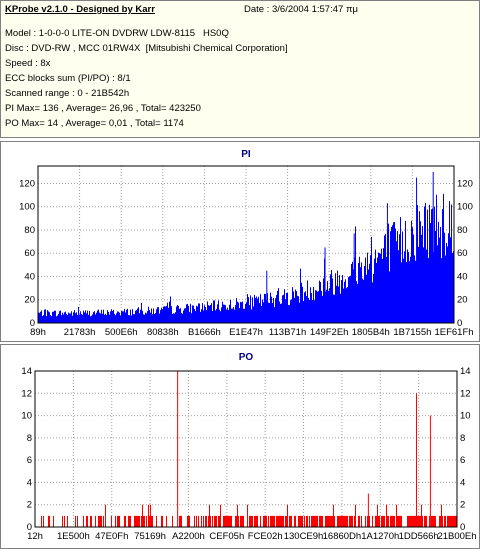 The image size is (480, 553). I want to click on y-tick-label: 10, so click(26, 416).